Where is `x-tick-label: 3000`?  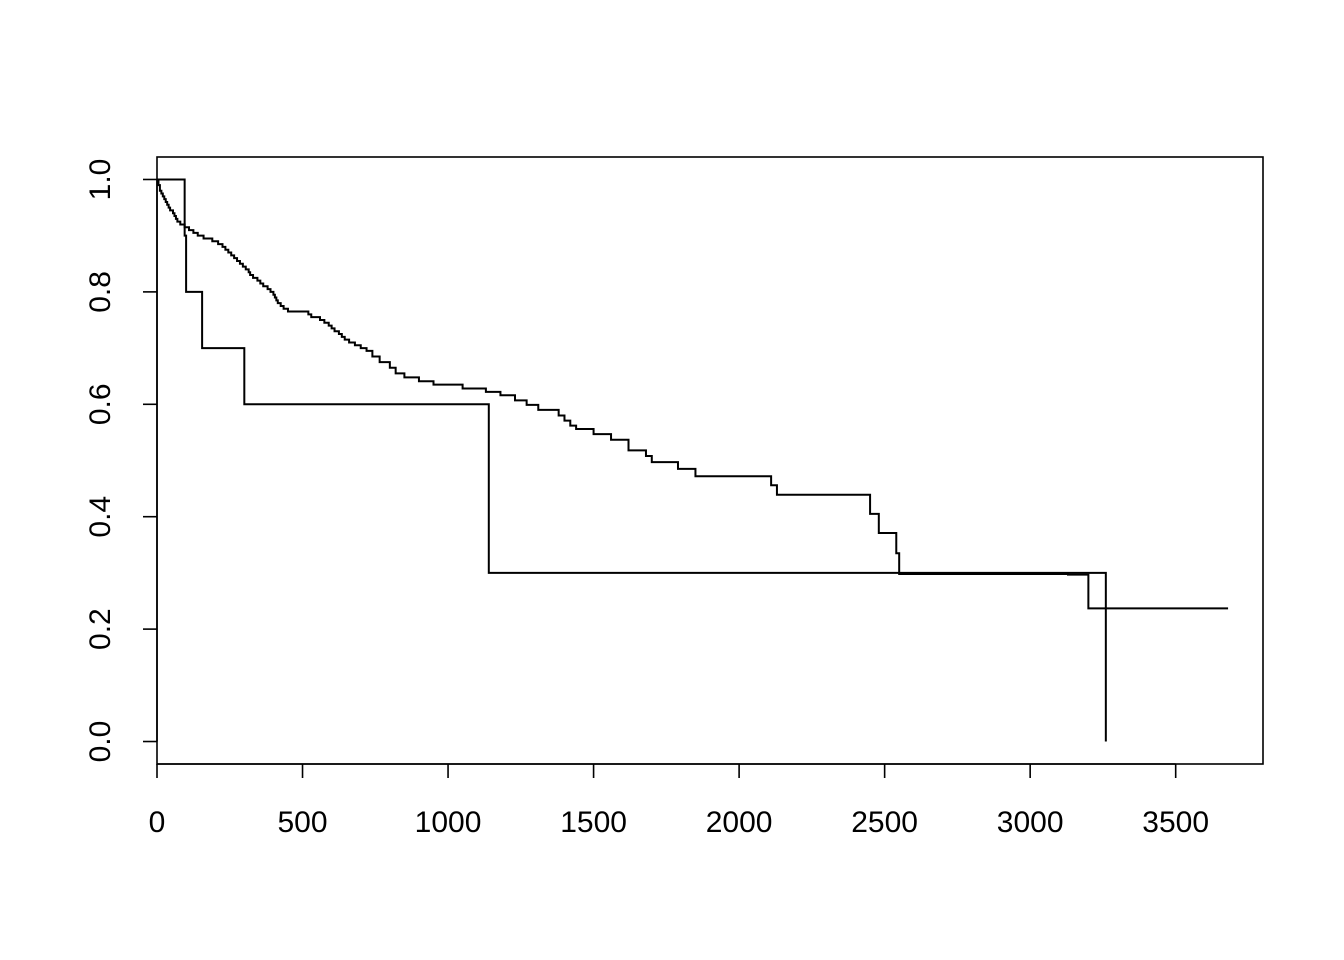
x-tick-label: 3000 is located at coordinates (1030, 822).